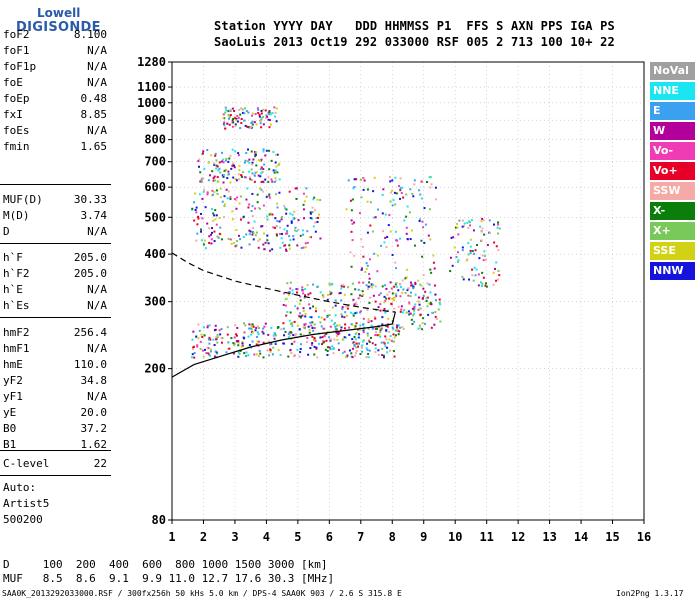 This screenshot has width=700, height=600. What do you see at coordinates (154, 291) in the screenshot?
I see `y-ticks: 80 200 300 400 500 600 700 800 900 1000 1100 1280` at bounding box center [154, 291].